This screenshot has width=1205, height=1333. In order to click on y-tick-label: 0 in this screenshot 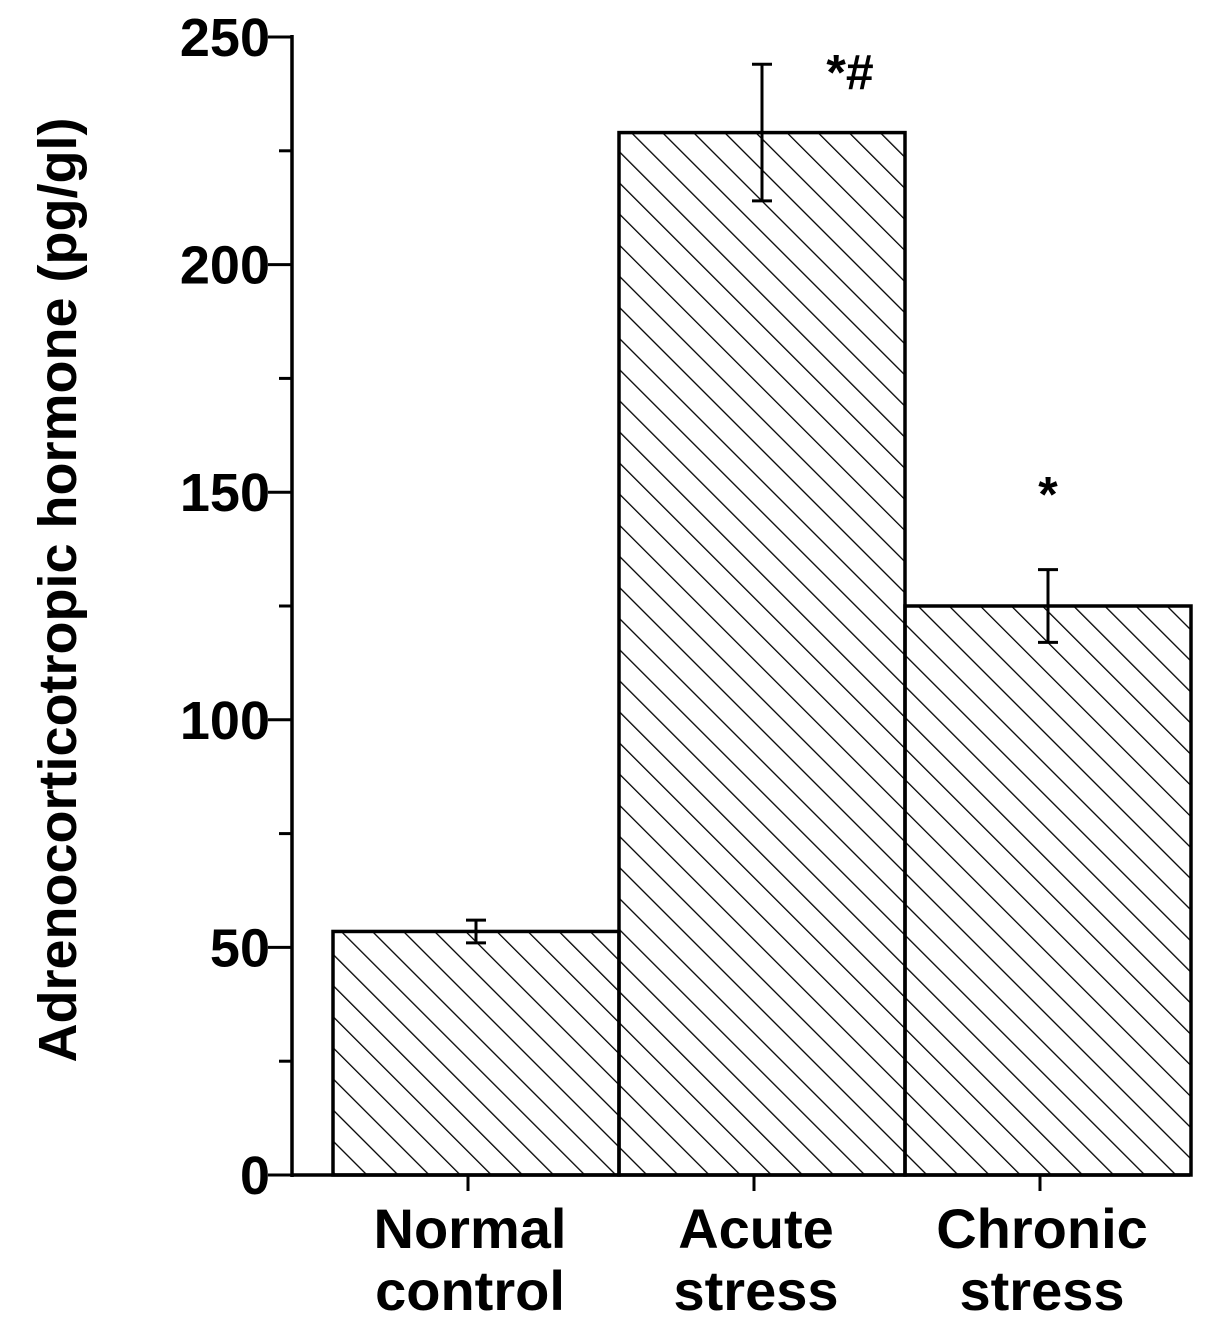, I will do `click(255, 1176)`.